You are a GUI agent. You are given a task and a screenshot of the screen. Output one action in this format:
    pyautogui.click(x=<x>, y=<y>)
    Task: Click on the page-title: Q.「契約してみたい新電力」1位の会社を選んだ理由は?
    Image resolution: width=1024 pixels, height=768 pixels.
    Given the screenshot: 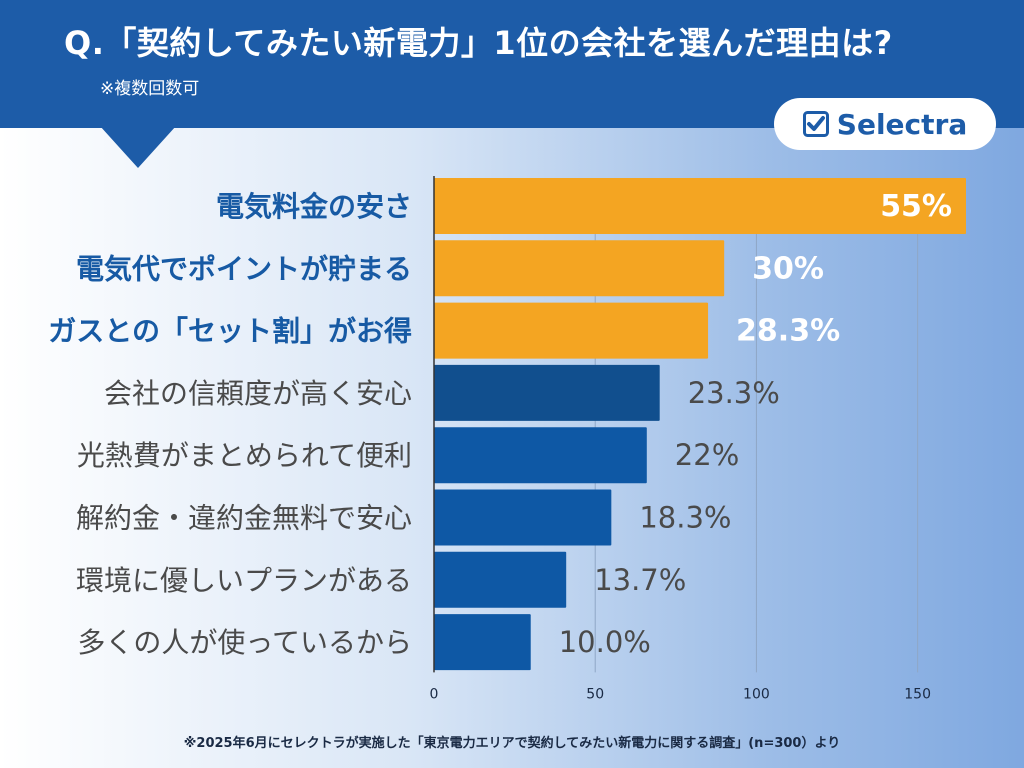 What is the action you would take?
    pyautogui.click(x=478, y=43)
    